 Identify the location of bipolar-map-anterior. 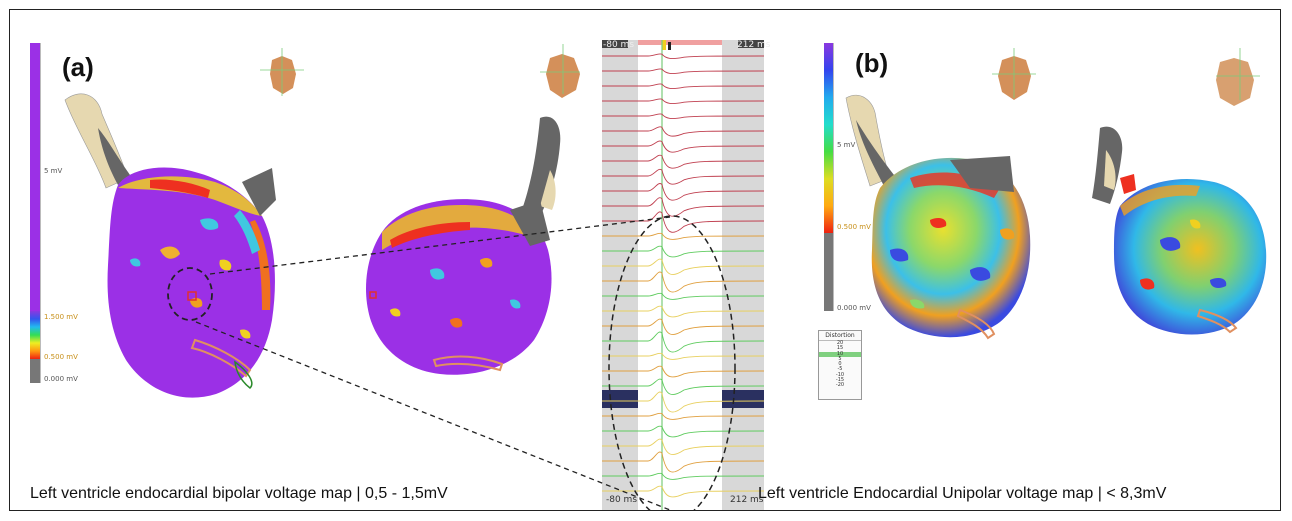
(170, 245).